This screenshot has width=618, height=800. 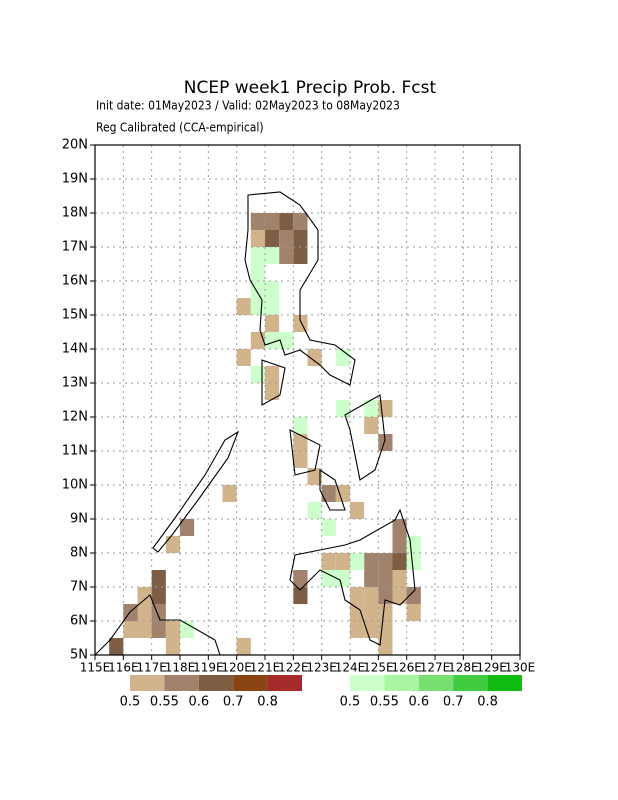 I want to click on y-tick-label: 16N, so click(x=75, y=281).